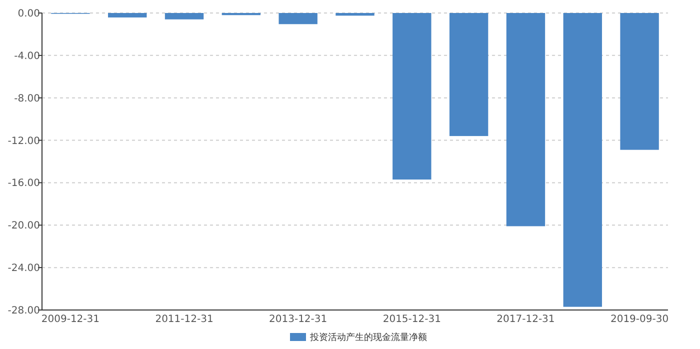 This screenshot has width=700, height=349. I want to click on x-tick-label: 2017-12-31, so click(525, 319).